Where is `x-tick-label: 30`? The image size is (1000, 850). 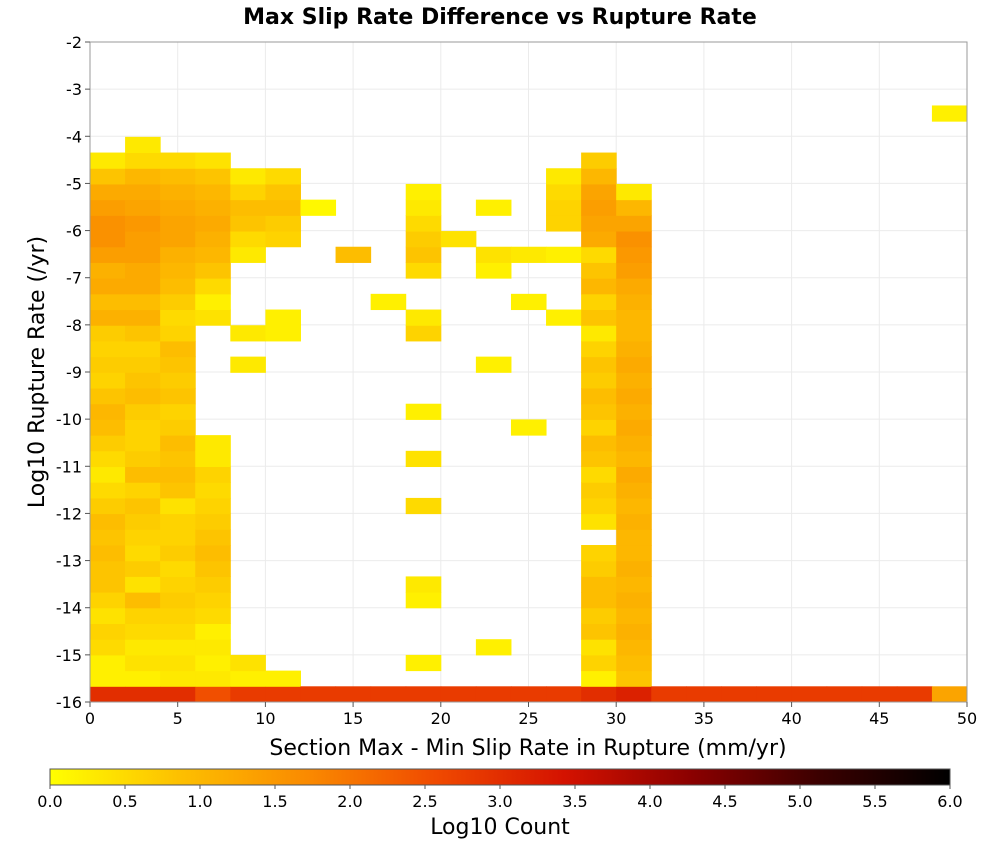 x-tick-label: 30 is located at coordinates (616, 718).